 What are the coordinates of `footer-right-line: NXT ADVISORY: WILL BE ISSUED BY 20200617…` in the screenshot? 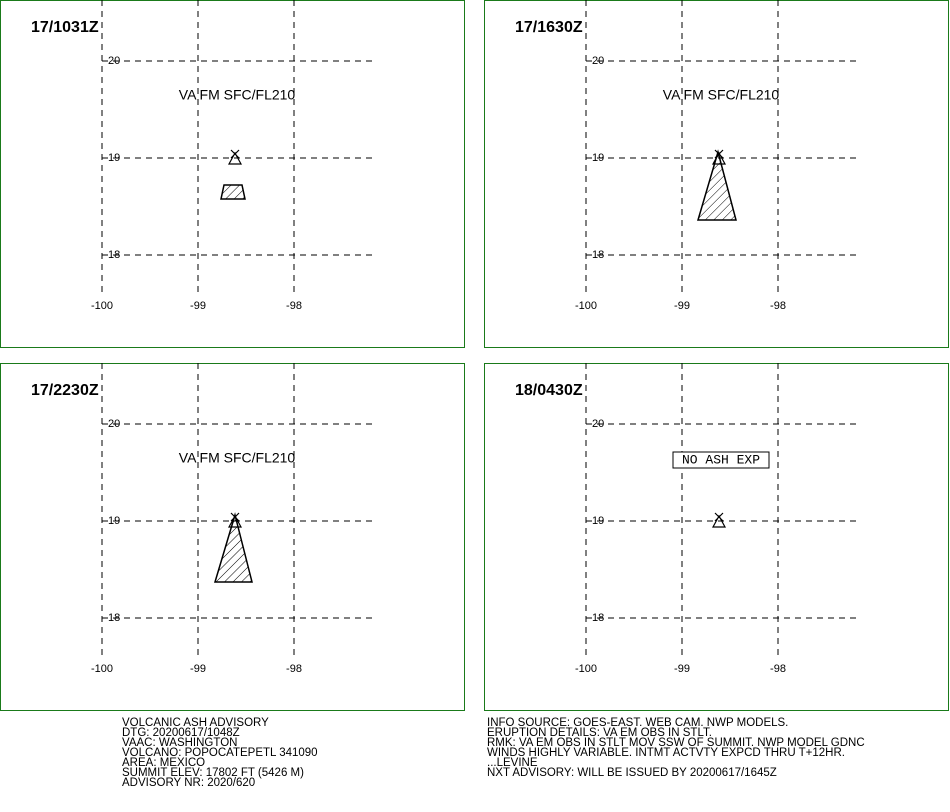 It's located at (632, 773).